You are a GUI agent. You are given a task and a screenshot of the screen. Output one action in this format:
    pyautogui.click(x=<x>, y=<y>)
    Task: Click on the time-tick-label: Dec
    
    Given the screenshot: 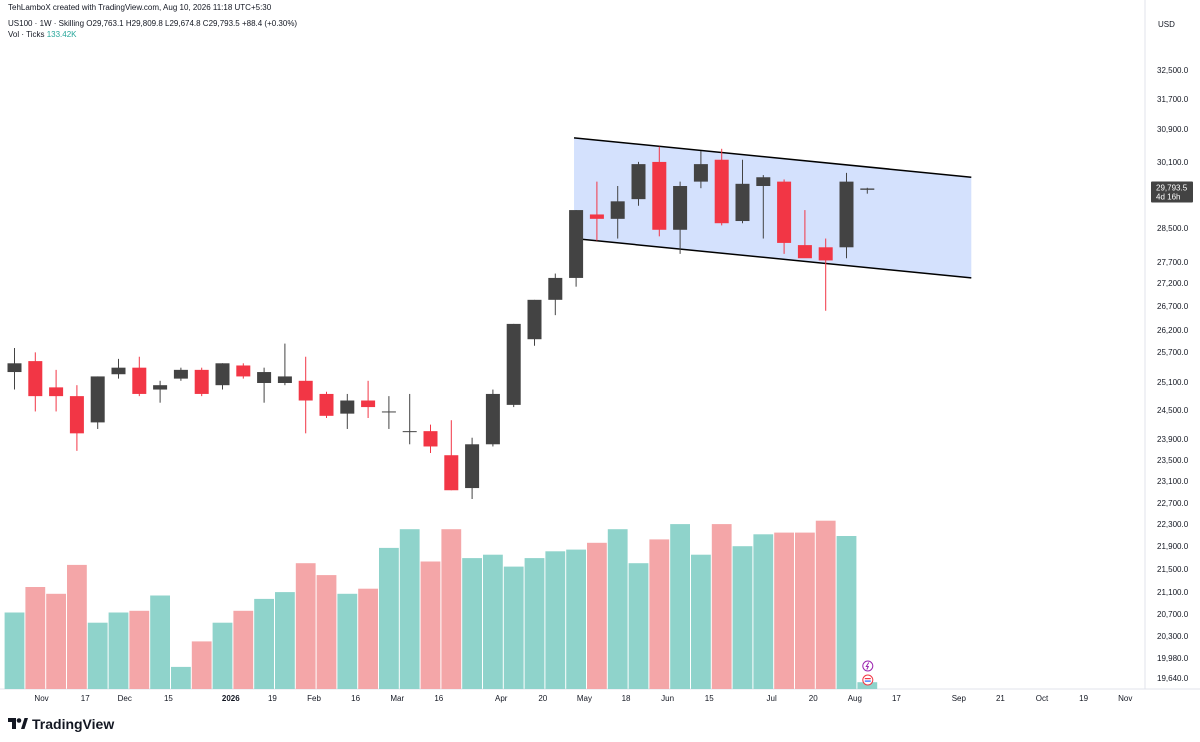 What is the action you would take?
    pyautogui.click(x=125, y=698)
    